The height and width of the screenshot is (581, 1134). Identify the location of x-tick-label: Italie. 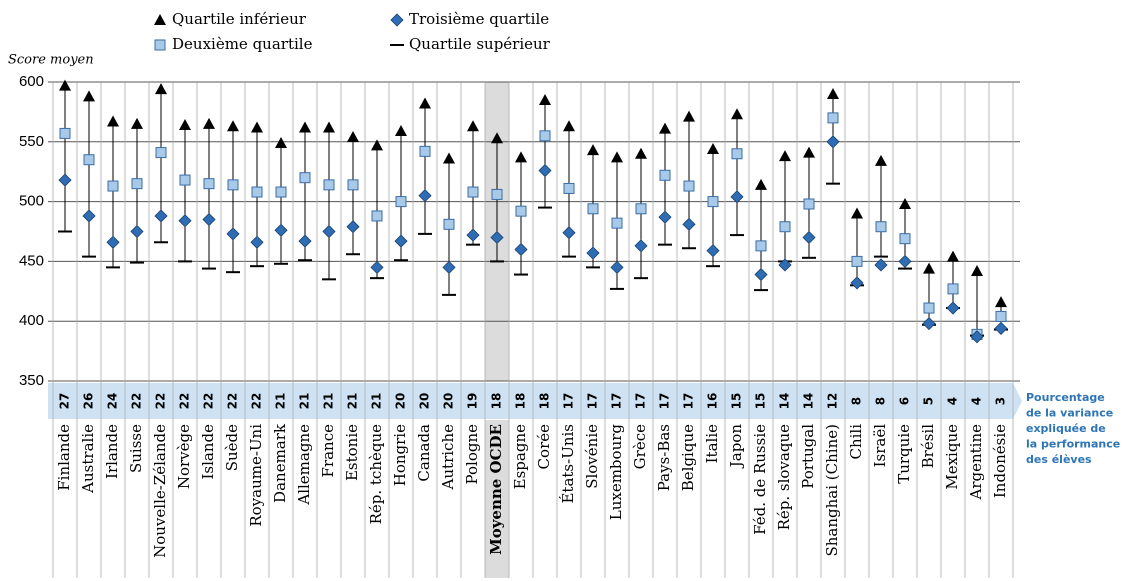
(712, 443).